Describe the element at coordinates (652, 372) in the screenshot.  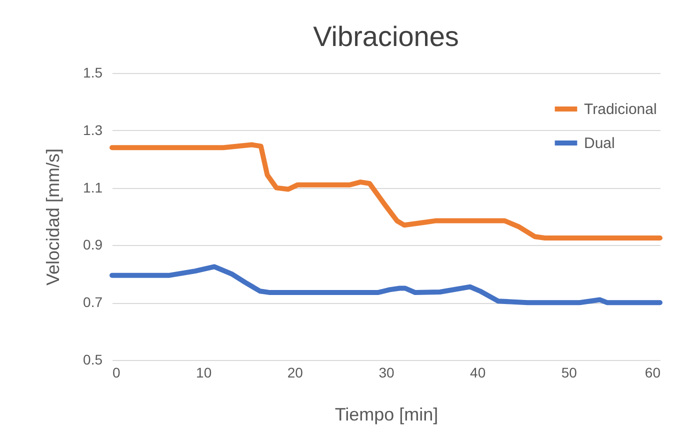
I see `x-tick-label: 60` at that location.